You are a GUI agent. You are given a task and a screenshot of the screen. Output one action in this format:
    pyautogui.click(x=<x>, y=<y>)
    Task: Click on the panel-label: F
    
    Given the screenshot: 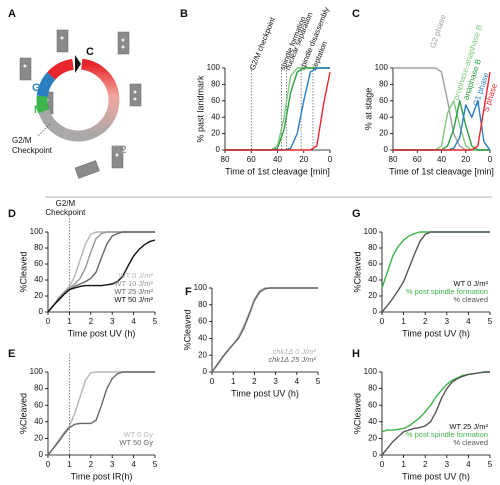 What is the action you would take?
    pyautogui.click(x=188, y=292)
    